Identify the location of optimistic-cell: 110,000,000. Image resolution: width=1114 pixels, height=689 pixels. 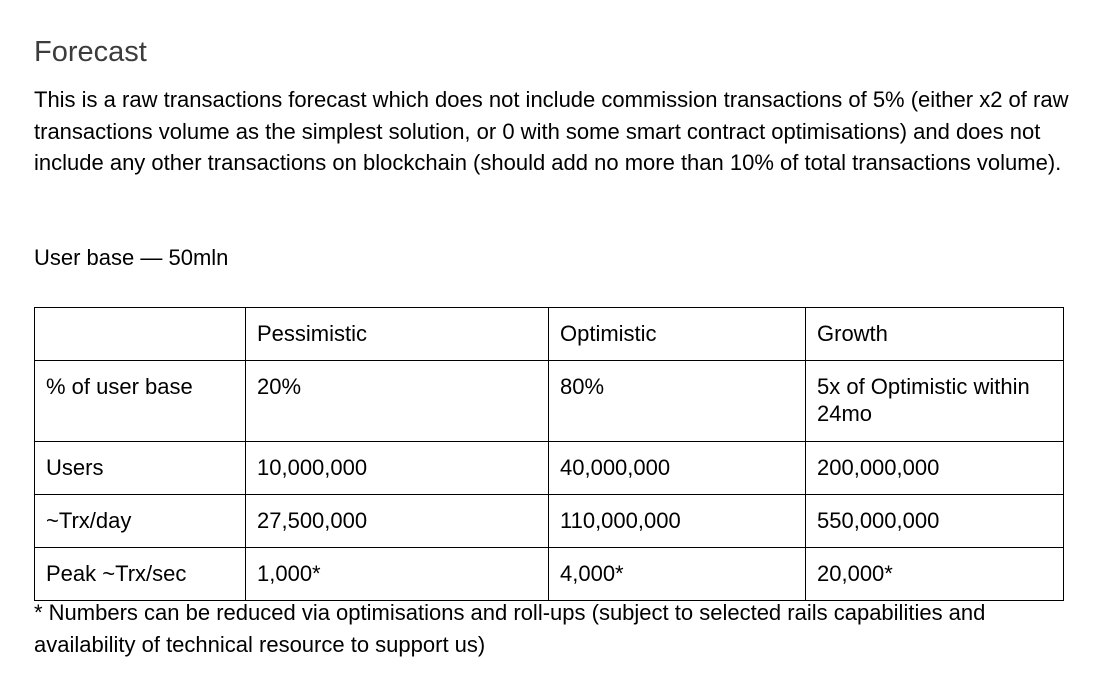
(677, 521).